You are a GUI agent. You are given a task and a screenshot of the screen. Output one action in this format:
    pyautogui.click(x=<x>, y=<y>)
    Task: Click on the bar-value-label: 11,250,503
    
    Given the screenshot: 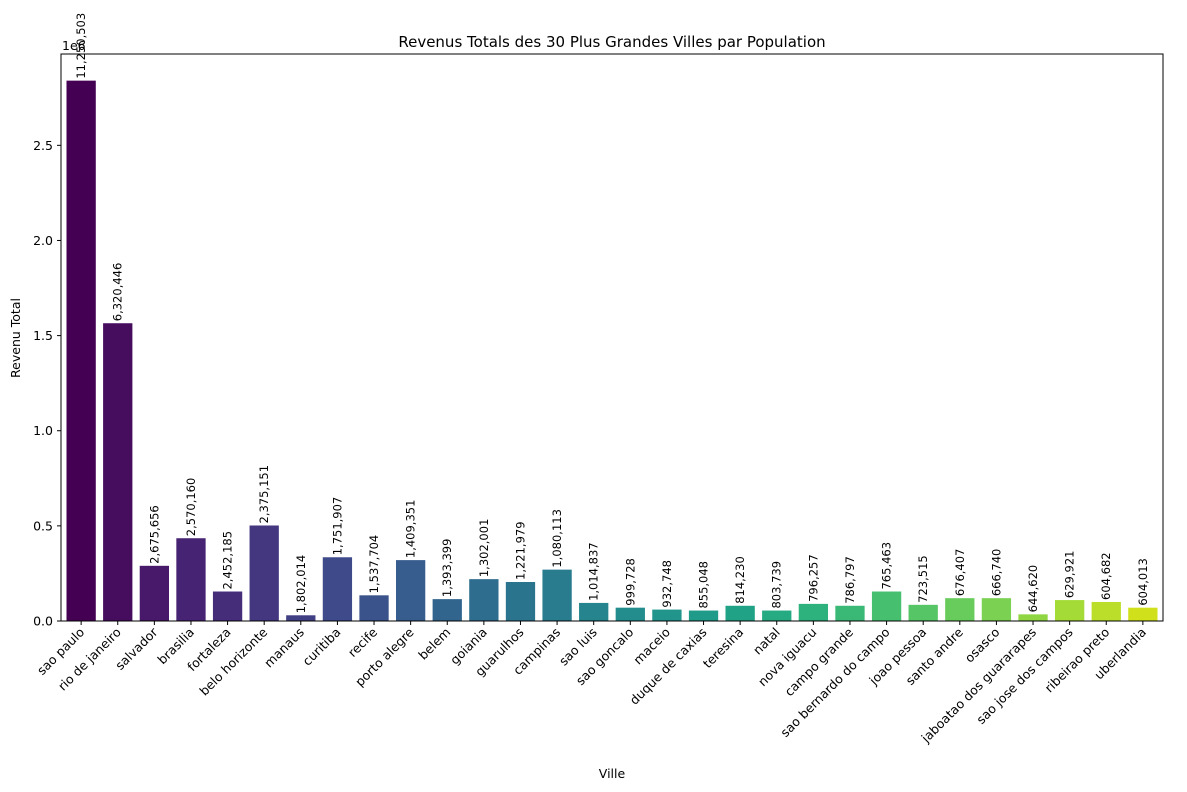 What is the action you would take?
    pyautogui.click(x=81, y=46)
    